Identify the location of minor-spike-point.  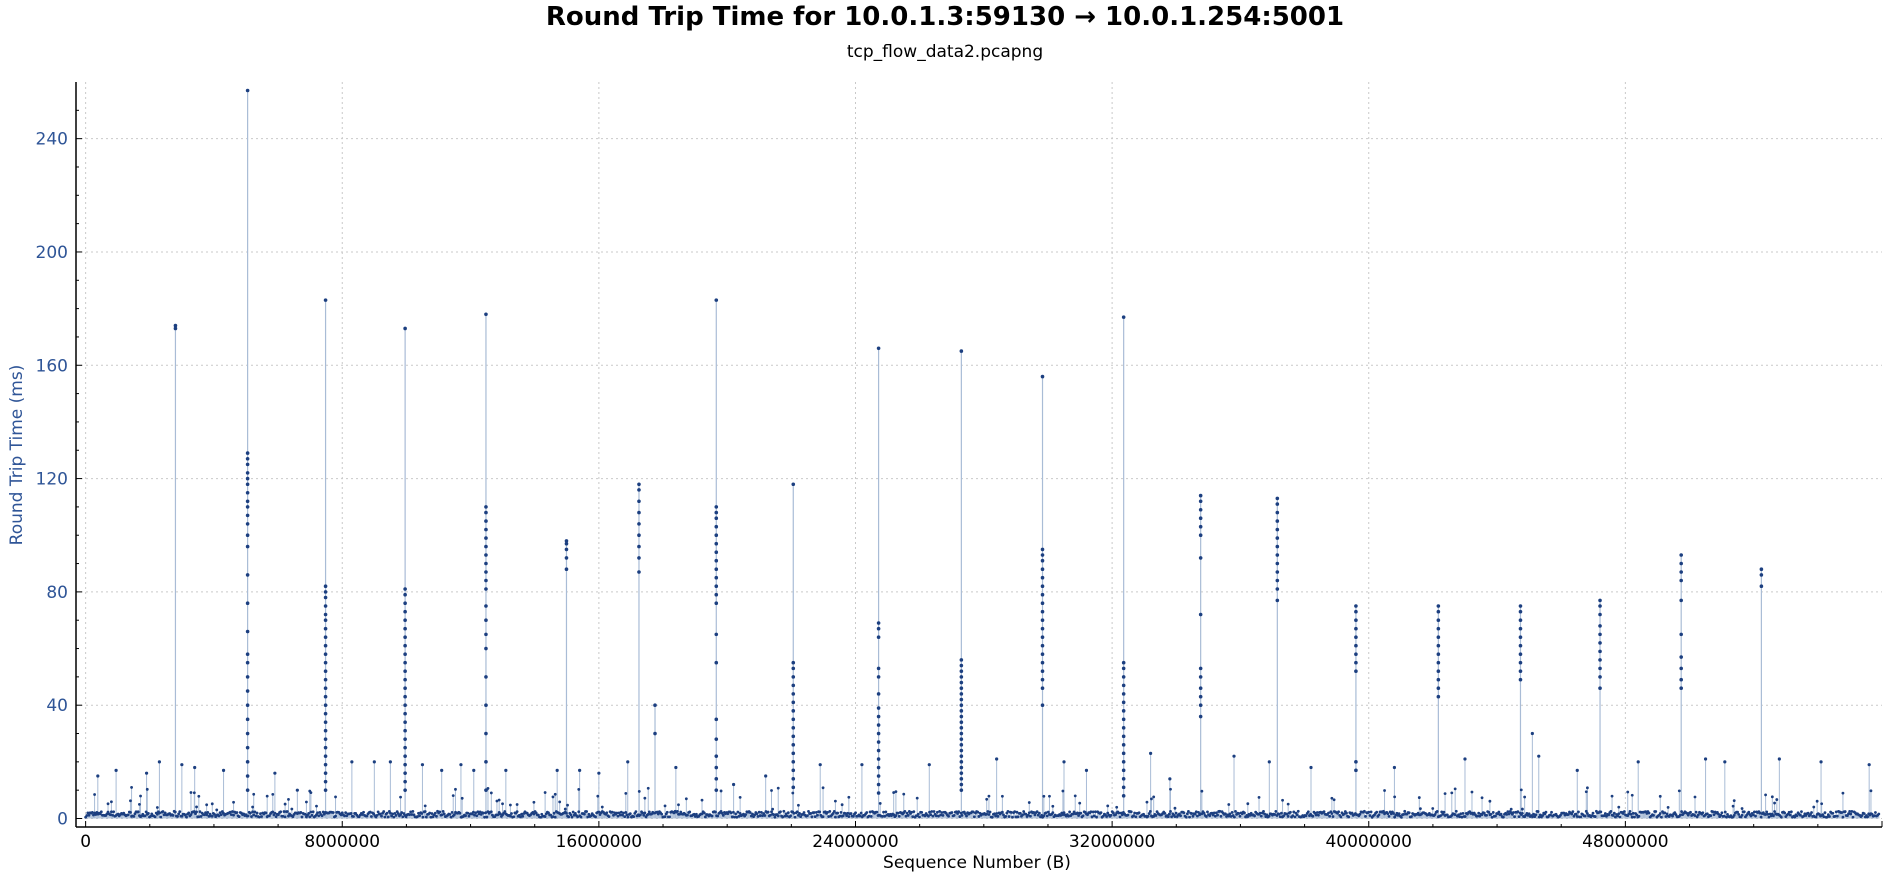
(223, 770).